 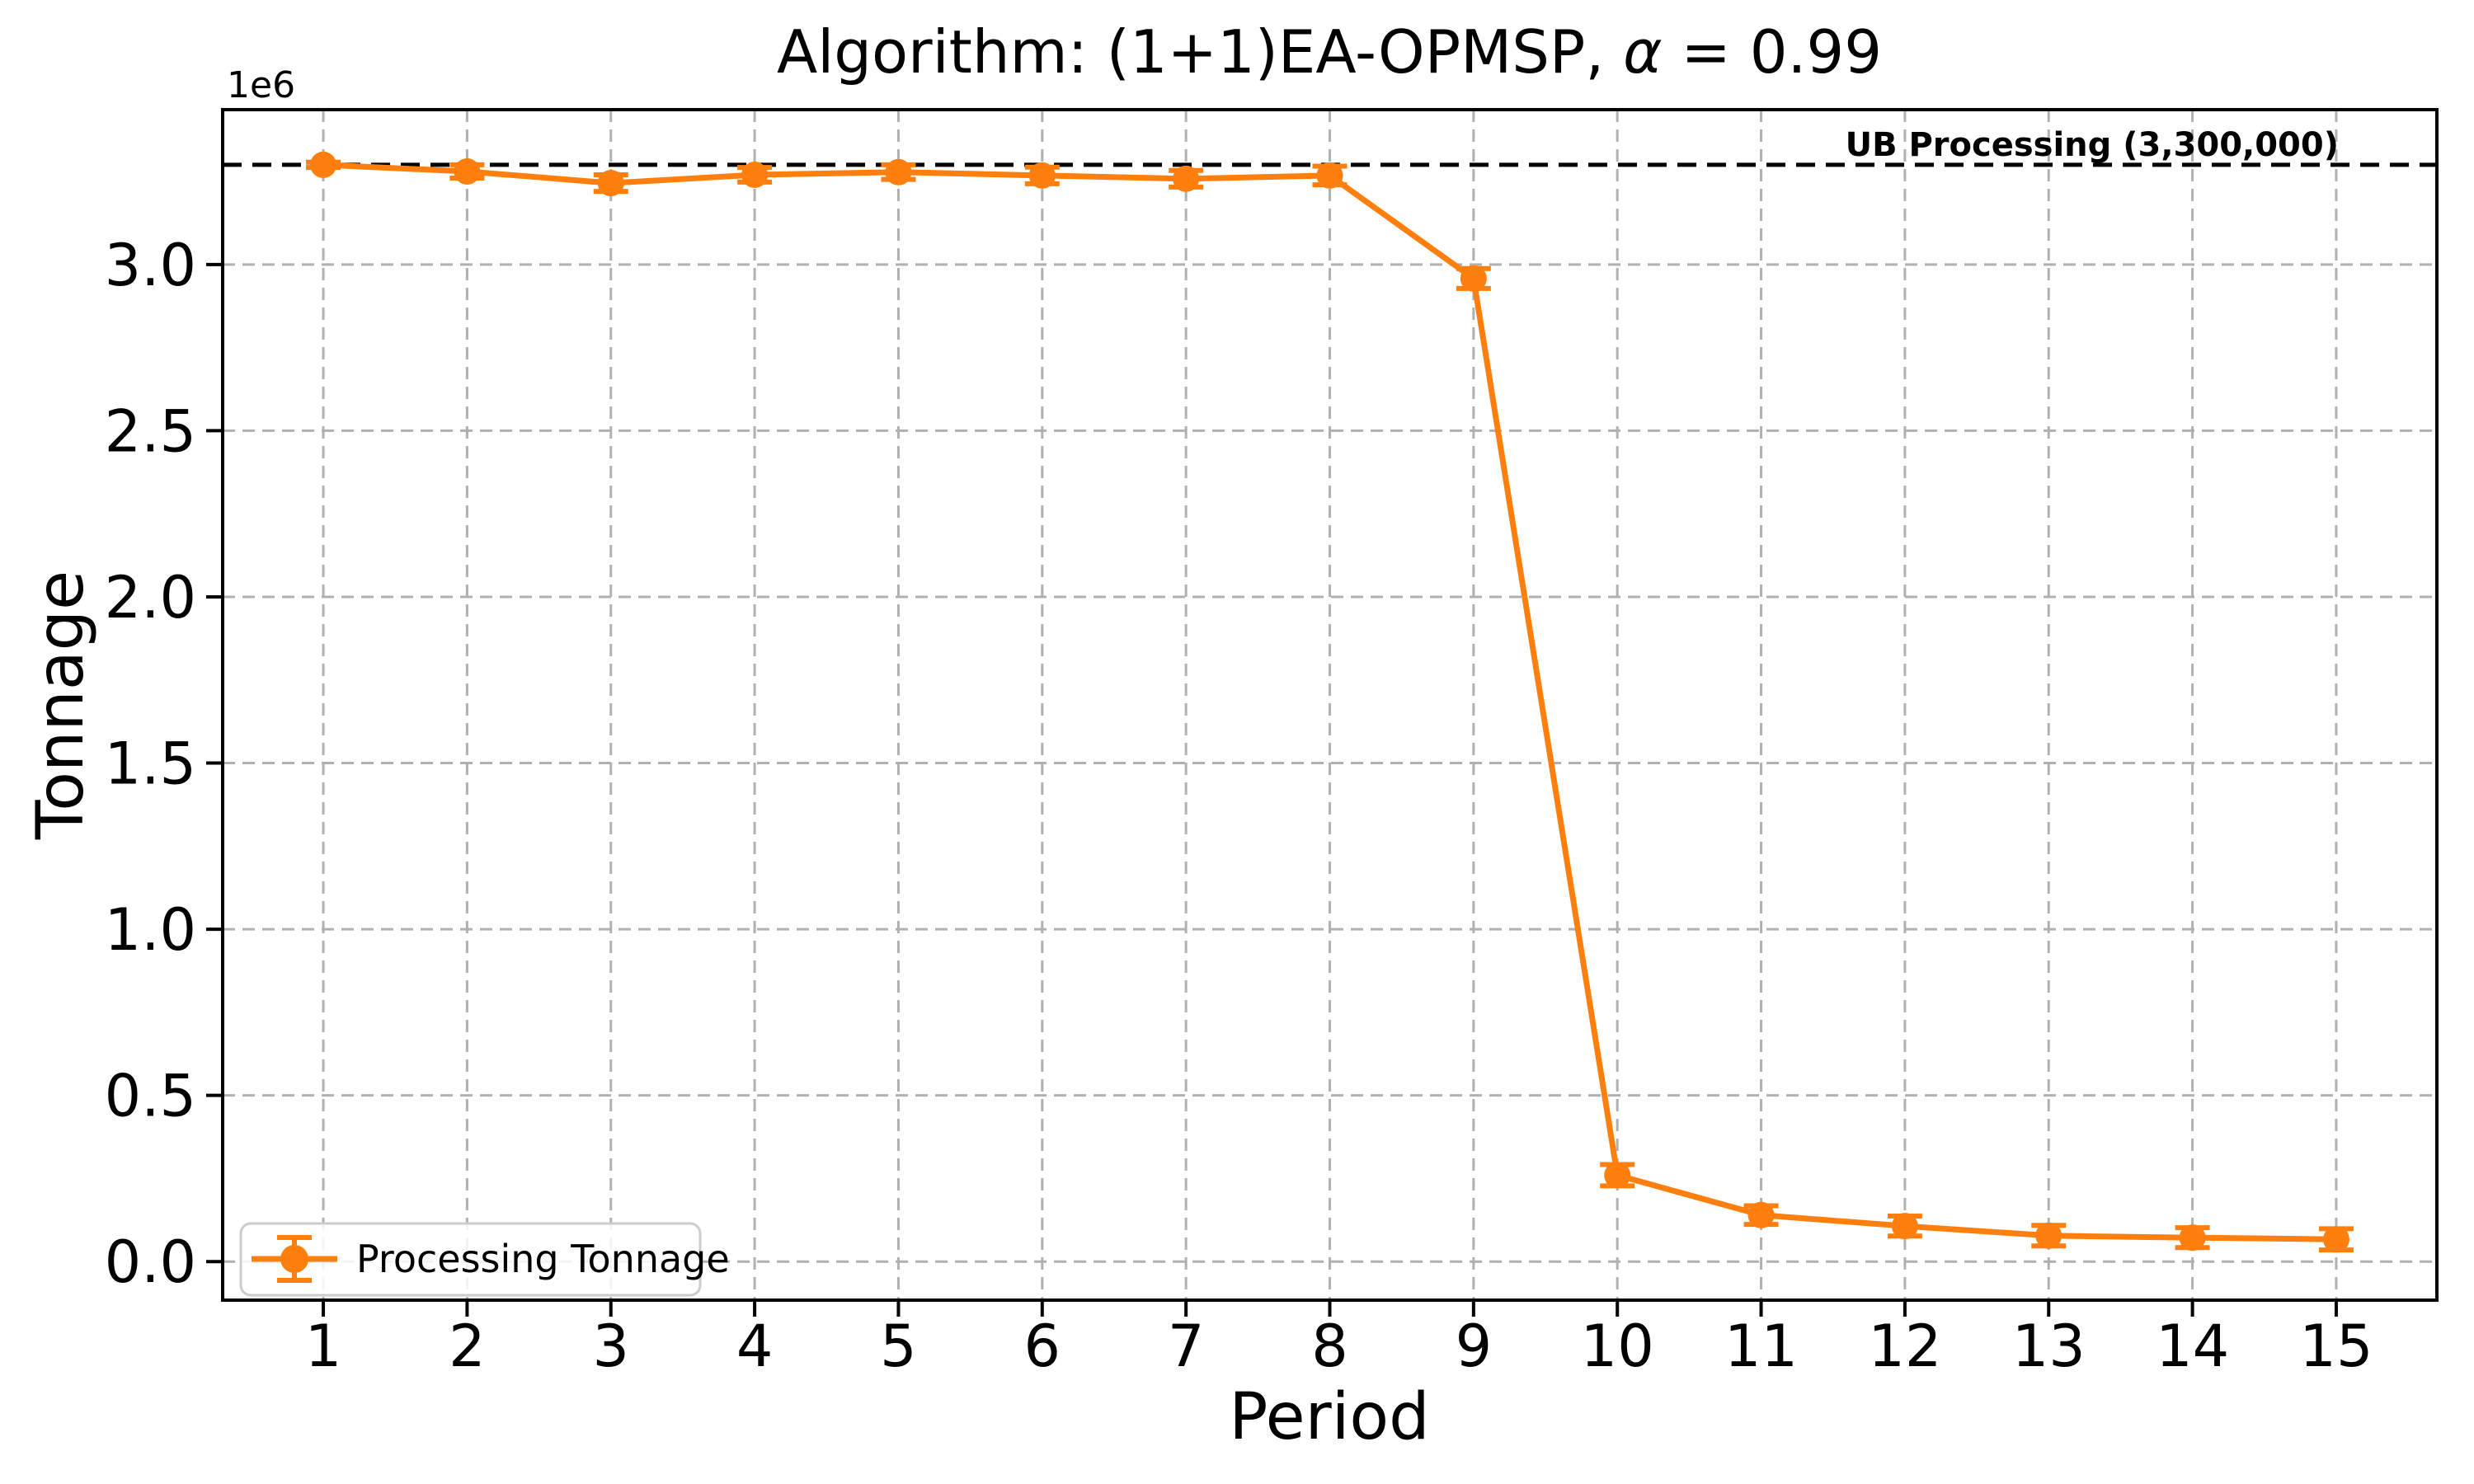 I want to click on x-tick-label: 7, so click(x=1186, y=1346).